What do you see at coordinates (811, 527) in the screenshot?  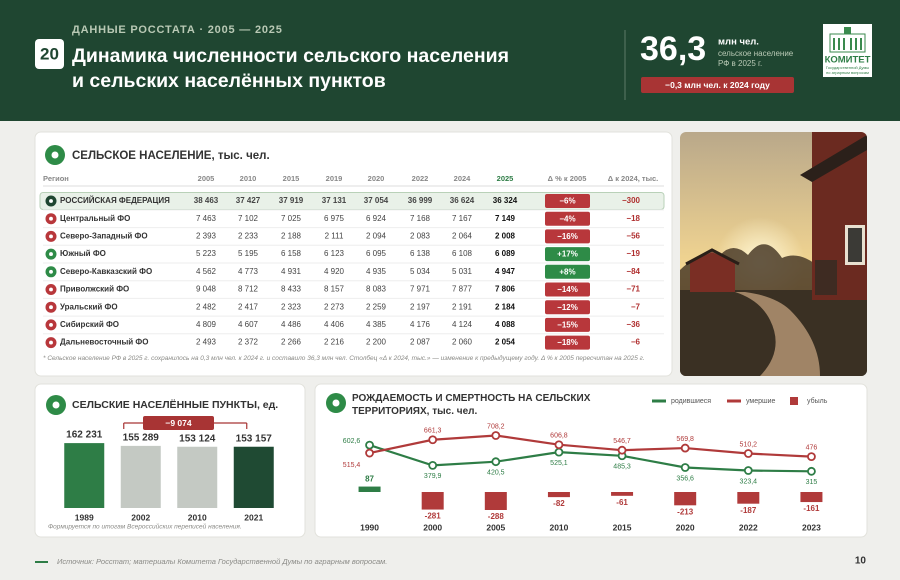 I see `x-tick-label: 2023` at bounding box center [811, 527].